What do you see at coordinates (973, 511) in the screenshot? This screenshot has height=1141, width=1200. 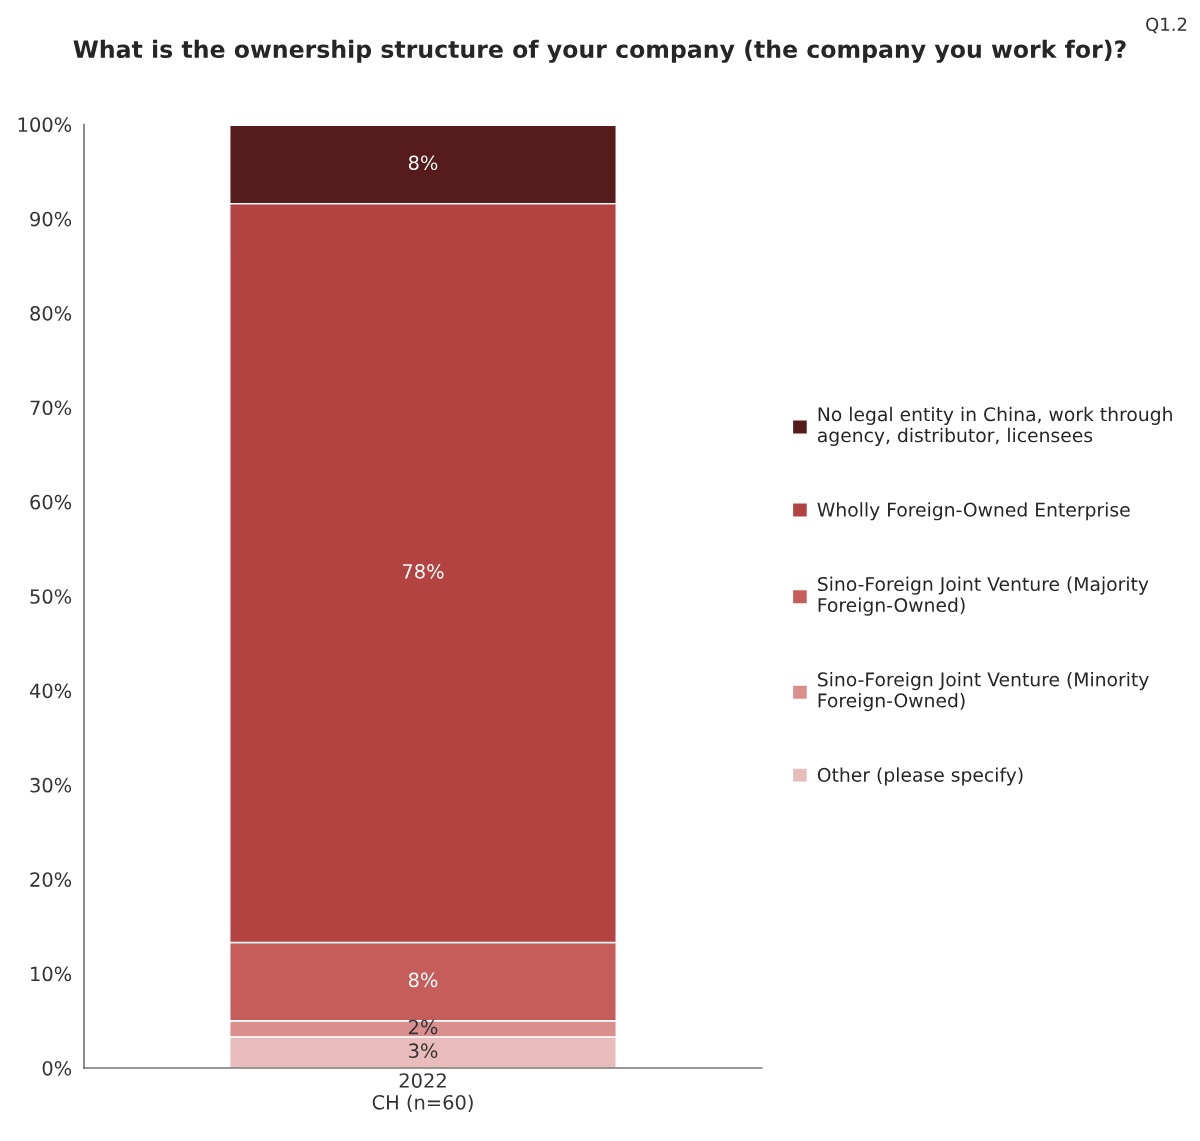 I see `legend-label: Wholly Foreign-Owned Enterprise` at bounding box center [973, 511].